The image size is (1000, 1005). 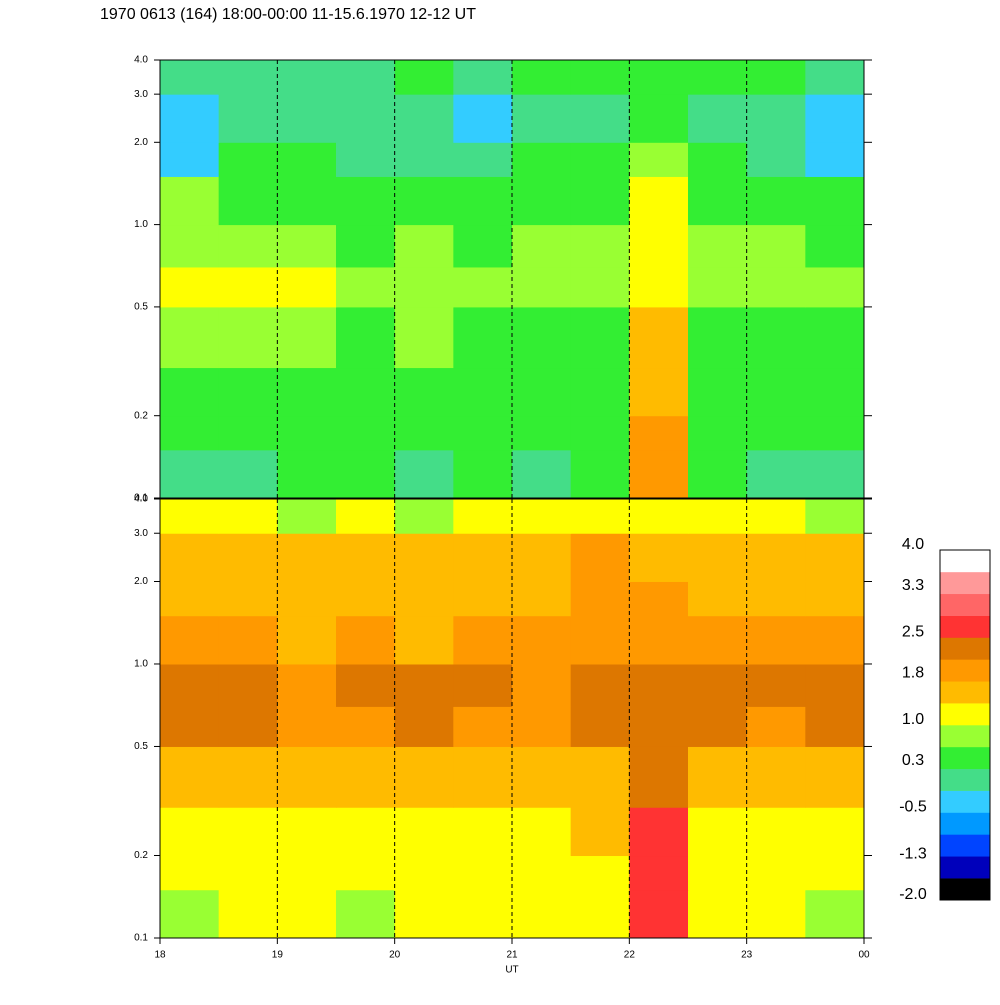 What do you see at coordinates (913, 807) in the screenshot?
I see `colorbar-tick-label: -0.5` at bounding box center [913, 807].